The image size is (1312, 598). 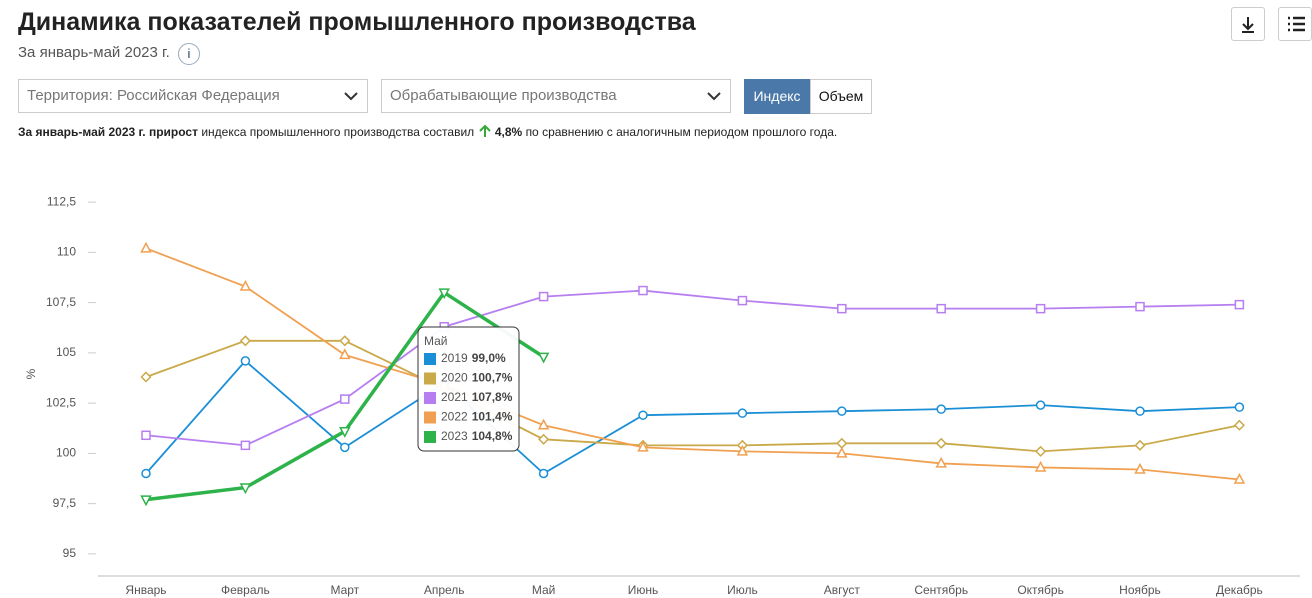 I want to click on industry-select: Обрабатывающие производства, so click(x=556, y=96).